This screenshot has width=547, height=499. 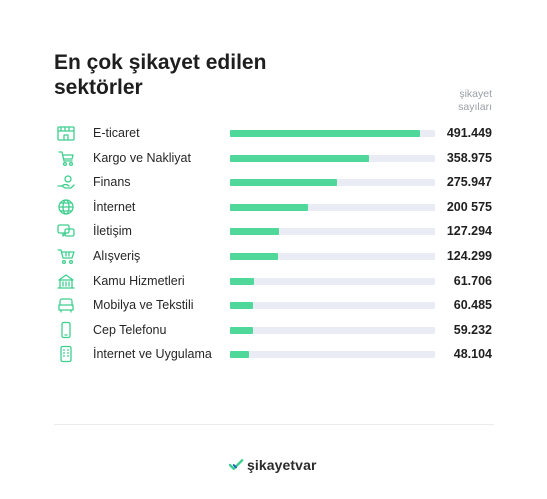 I want to click on bar-value-label: 127.294, so click(x=469, y=231).